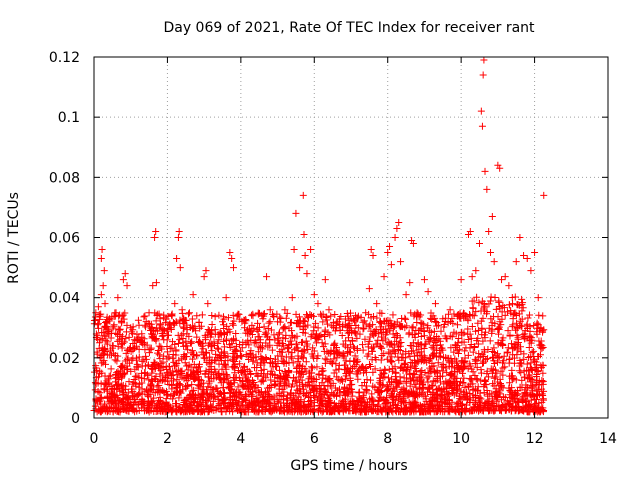  I want to click on y-tick-label: 0.02, so click(64, 359).